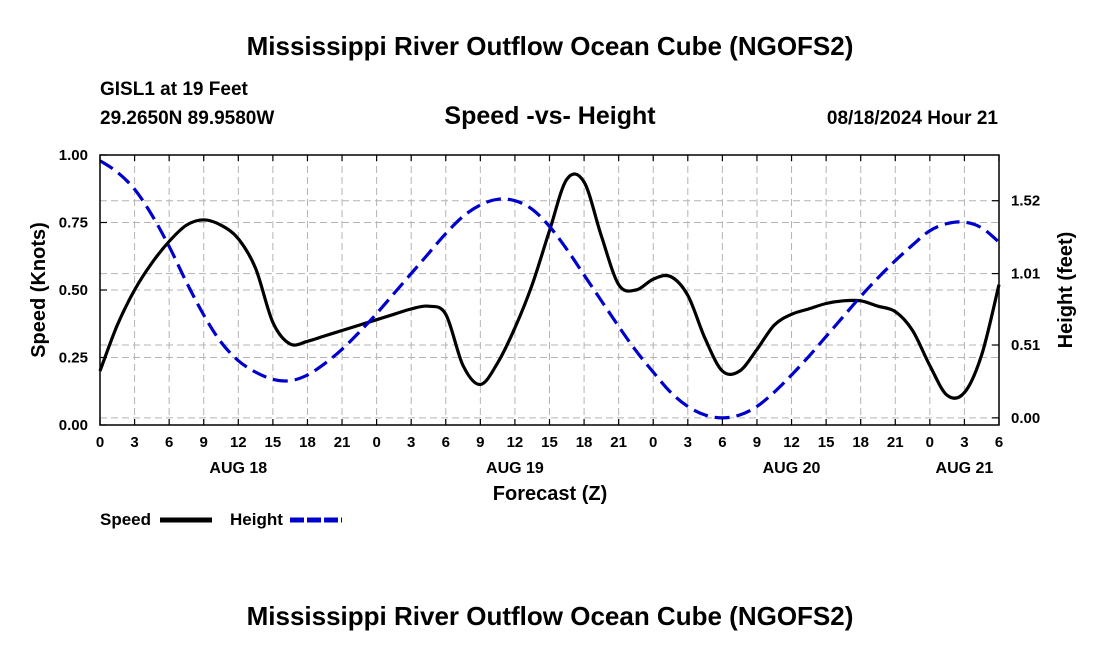  I want to click on station-coordinates: 29.2650N 89.9580W, so click(187, 118).